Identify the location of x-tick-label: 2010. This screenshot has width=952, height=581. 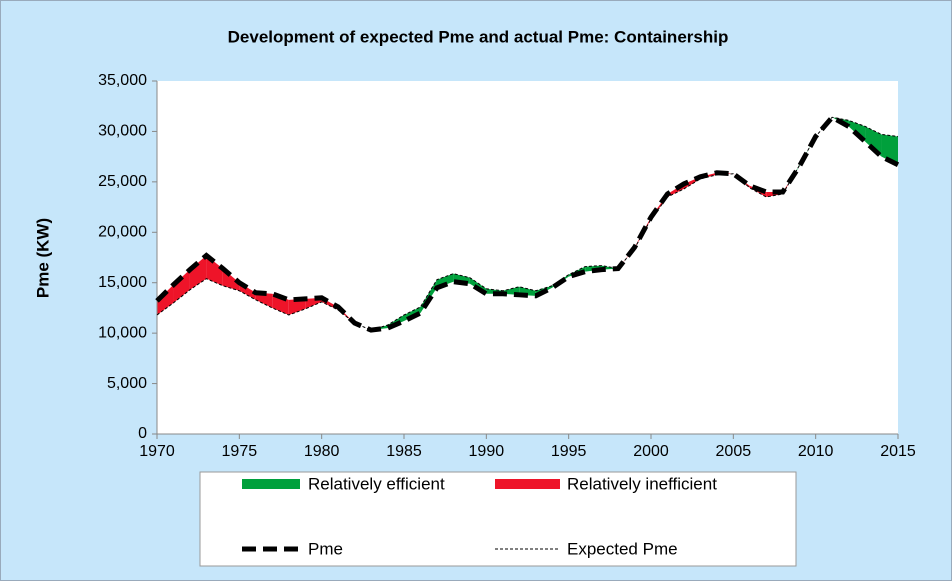
(816, 451).